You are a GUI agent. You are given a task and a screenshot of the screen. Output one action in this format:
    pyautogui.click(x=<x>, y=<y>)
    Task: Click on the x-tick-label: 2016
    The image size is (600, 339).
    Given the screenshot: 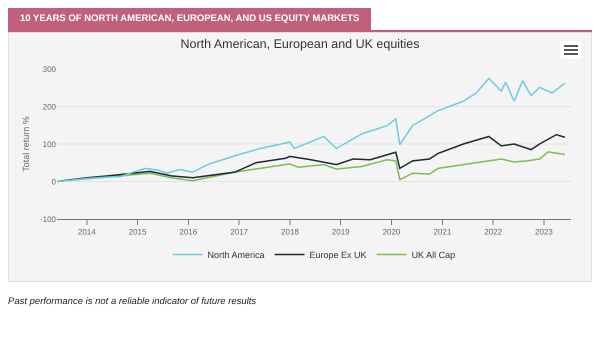 What is the action you would take?
    pyautogui.click(x=188, y=232)
    